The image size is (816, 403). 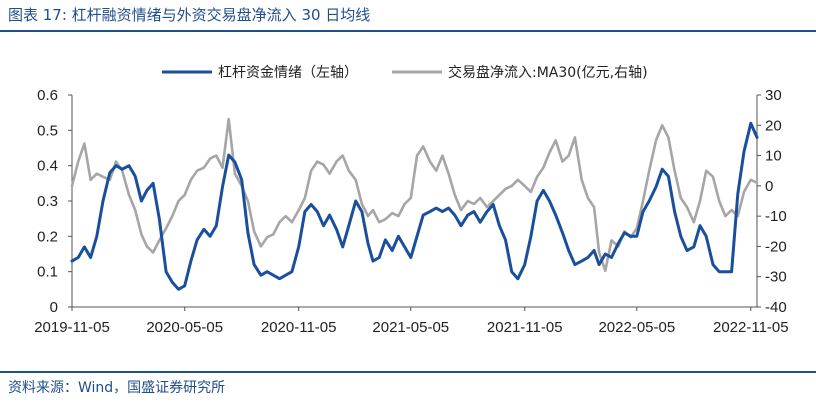 I want to click on x-tick-label: 2022-11-05, so click(x=751, y=327).